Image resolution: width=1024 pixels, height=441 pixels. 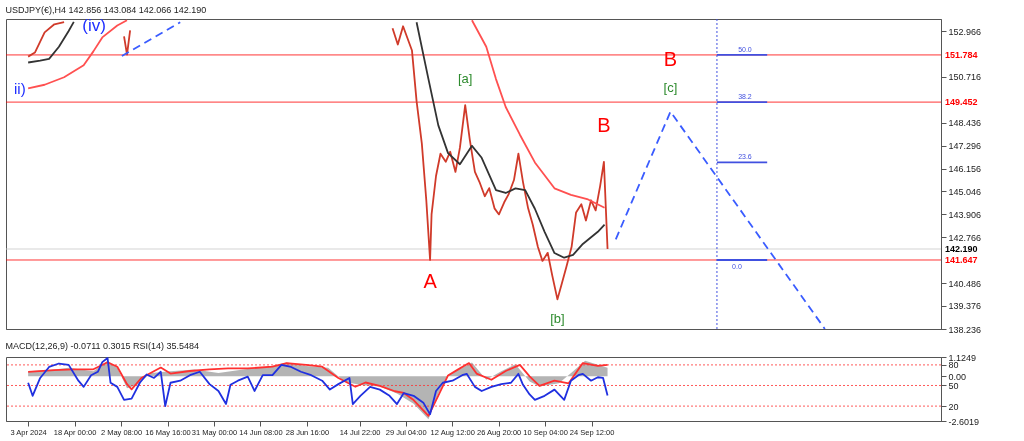 I want to click on y-tick-label: 20, so click(x=953, y=406).